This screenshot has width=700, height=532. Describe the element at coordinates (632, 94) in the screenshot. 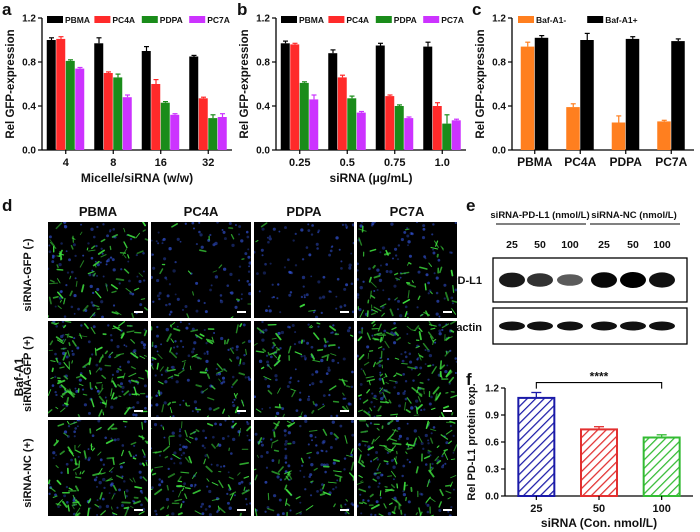

I see `bar-baf-a1+` at that location.